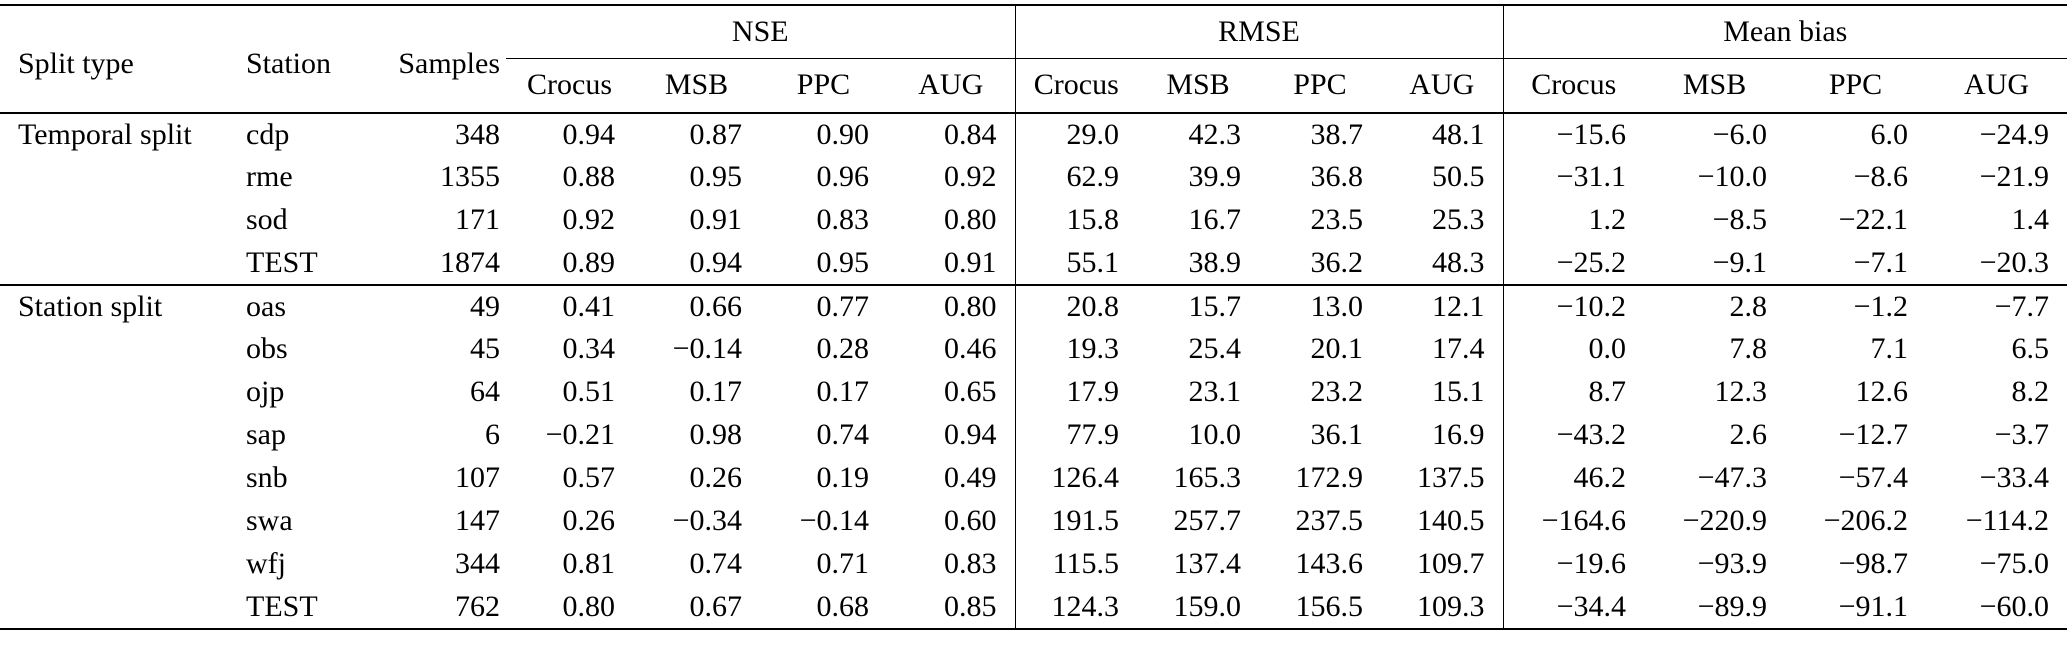  What do you see at coordinates (1337, 220) in the screenshot?
I see `value-cell: 23.5` at bounding box center [1337, 220].